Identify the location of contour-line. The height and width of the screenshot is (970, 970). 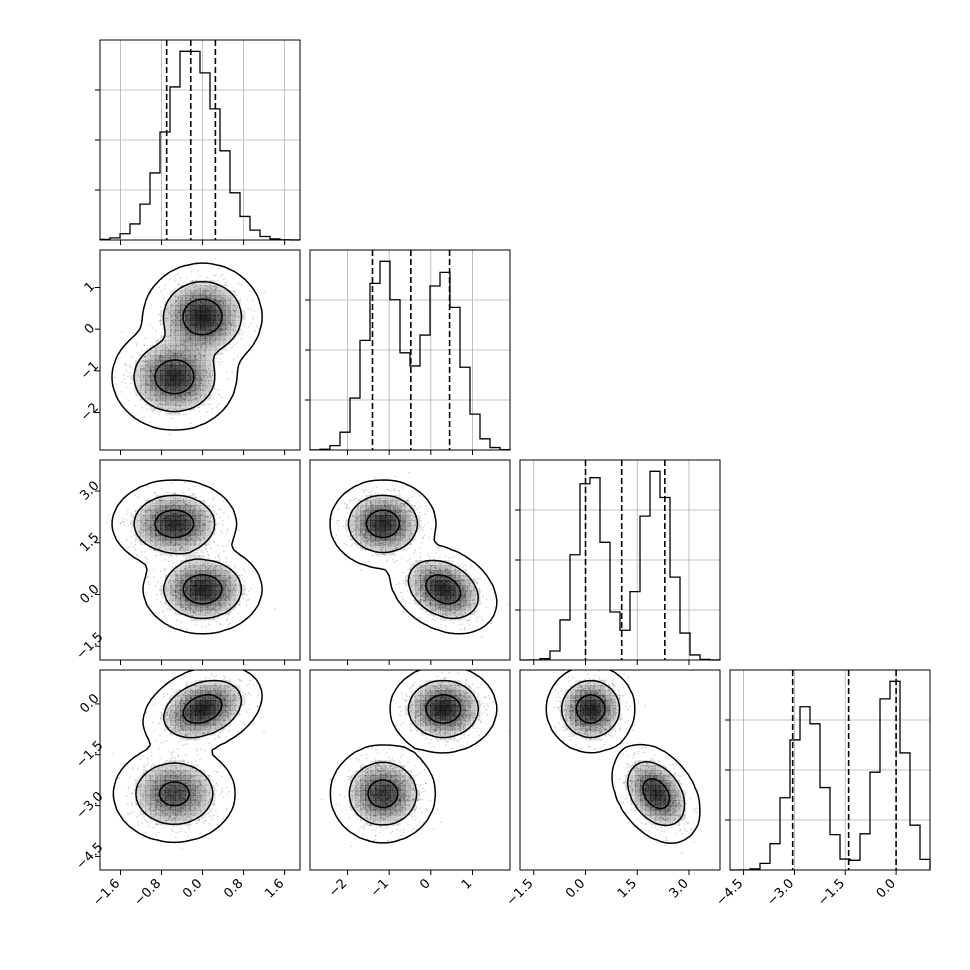
(187, 557).